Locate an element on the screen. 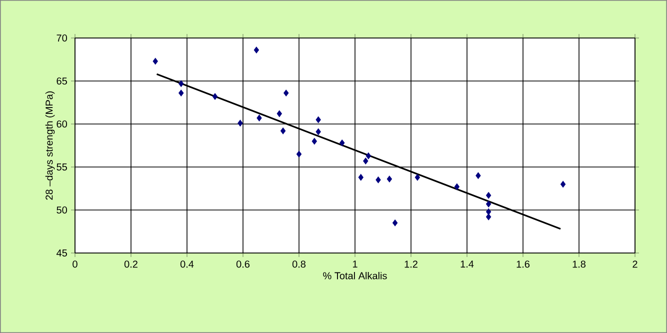 The image size is (667, 333). x-tick-label: 1.4 is located at coordinates (467, 264).